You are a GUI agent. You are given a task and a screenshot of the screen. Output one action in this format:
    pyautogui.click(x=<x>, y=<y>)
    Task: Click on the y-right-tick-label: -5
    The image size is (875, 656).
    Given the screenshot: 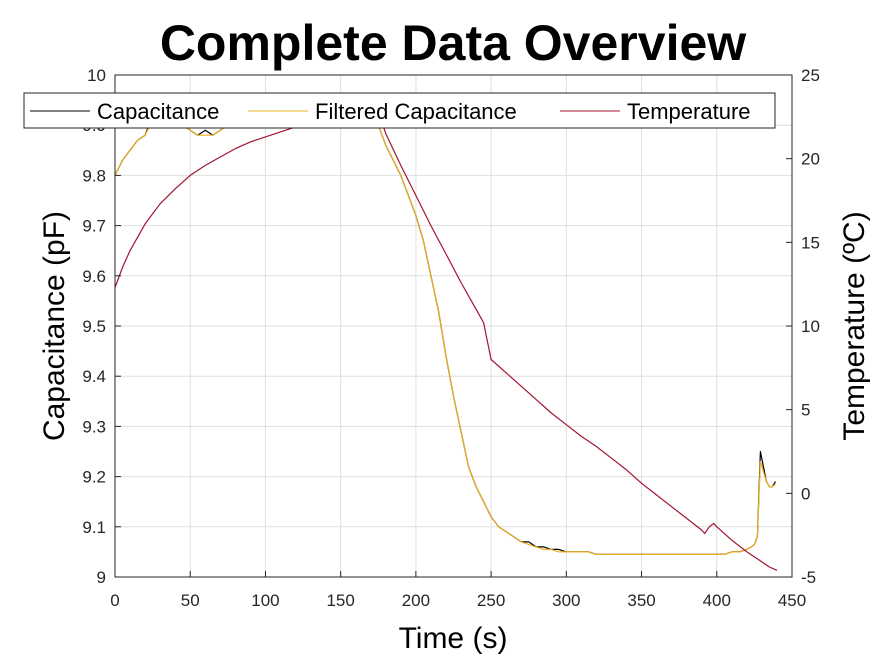 What is the action you would take?
    pyautogui.click(x=808, y=577)
    